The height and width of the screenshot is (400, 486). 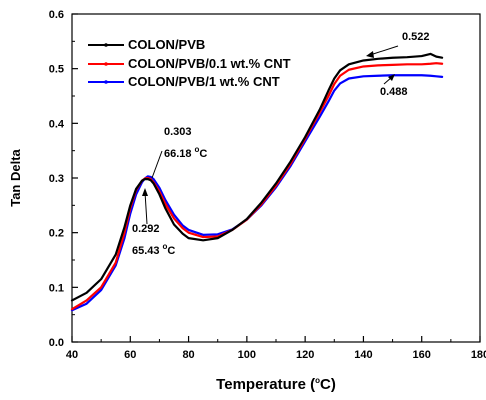 I want to click on annotation-peak-temp-bottom: 65.43 oC, so click(x=153, y=249).